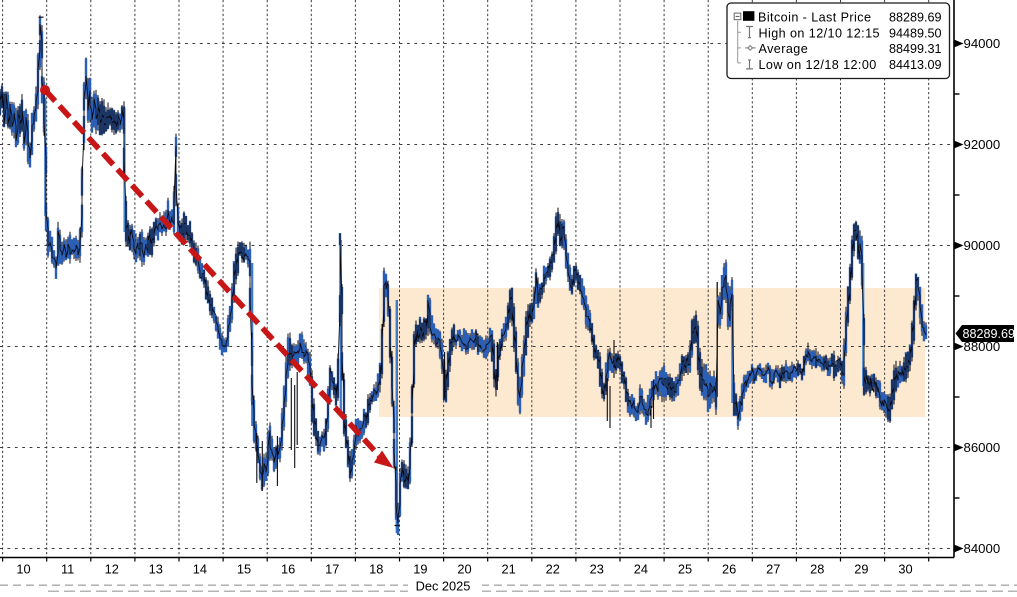  I want to click on svg-text: 18, so click(376, 569).